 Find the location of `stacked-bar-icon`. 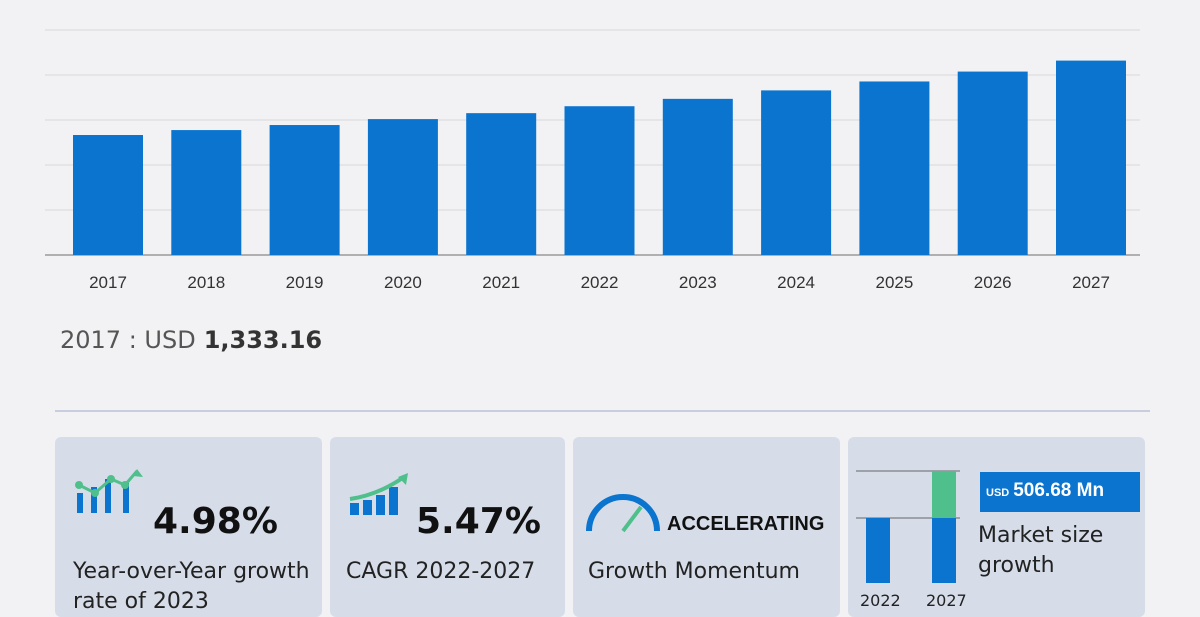

stacked-bar-icon is located at coordinates (908, 526).